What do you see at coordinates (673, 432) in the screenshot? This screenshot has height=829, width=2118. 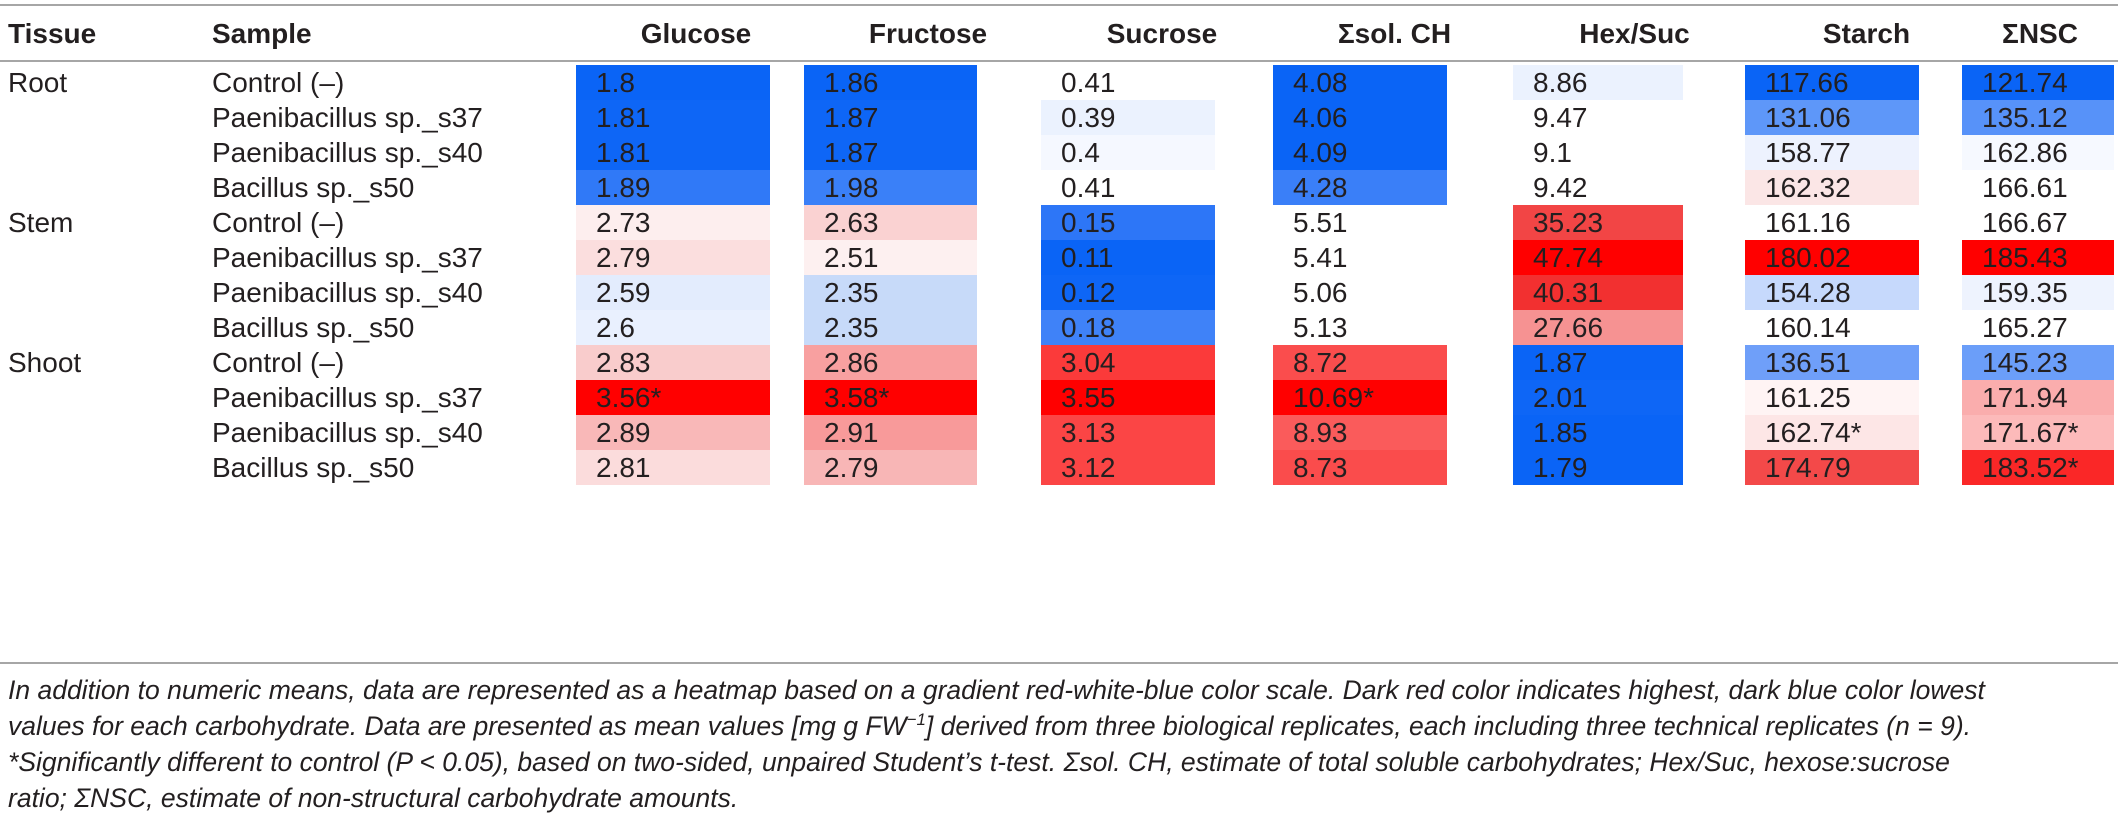 I see `value-cell-glucose: 2.89` at bounding box center [673, 432].